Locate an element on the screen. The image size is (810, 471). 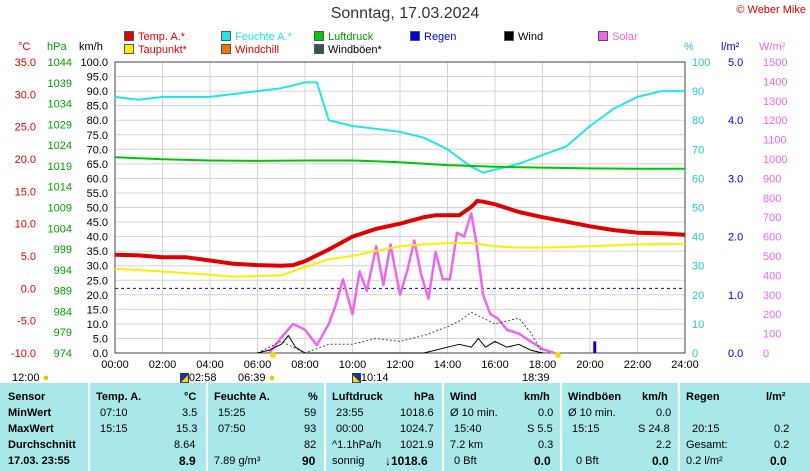
gust-header: Windböen is located at coordinates (595, 397).